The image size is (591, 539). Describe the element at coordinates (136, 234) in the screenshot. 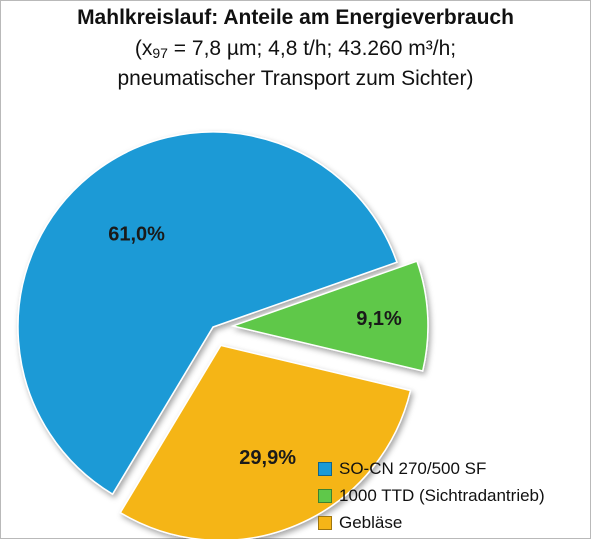

I see `data-label-1: 61,0%` at that location.